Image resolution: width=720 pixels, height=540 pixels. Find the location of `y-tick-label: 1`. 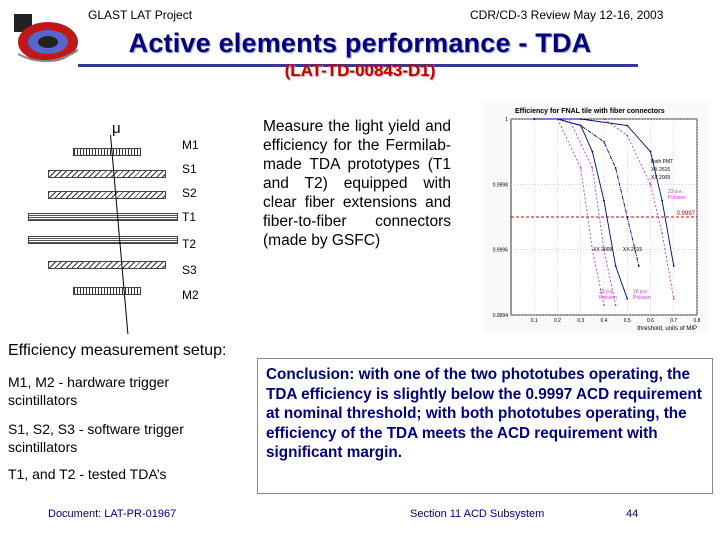

y-tick-label: 1 is located at coordinates (506, 120).